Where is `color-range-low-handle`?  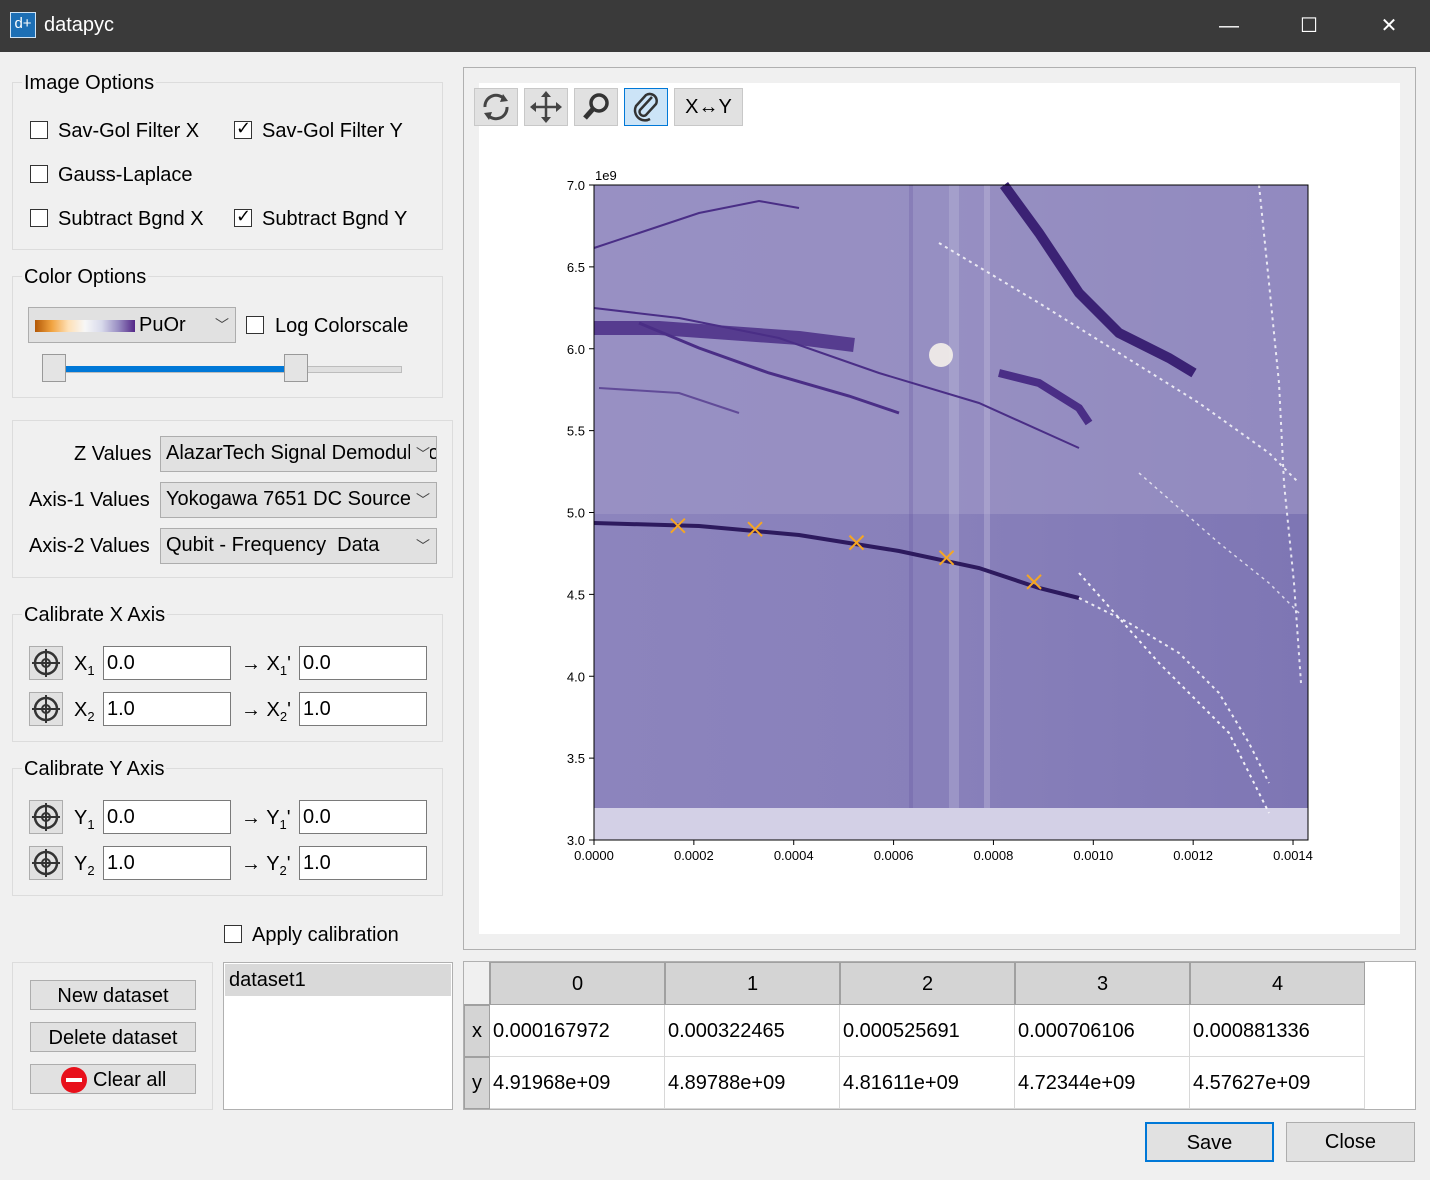
color-range-low-handle is located at coordinates (54, 368).